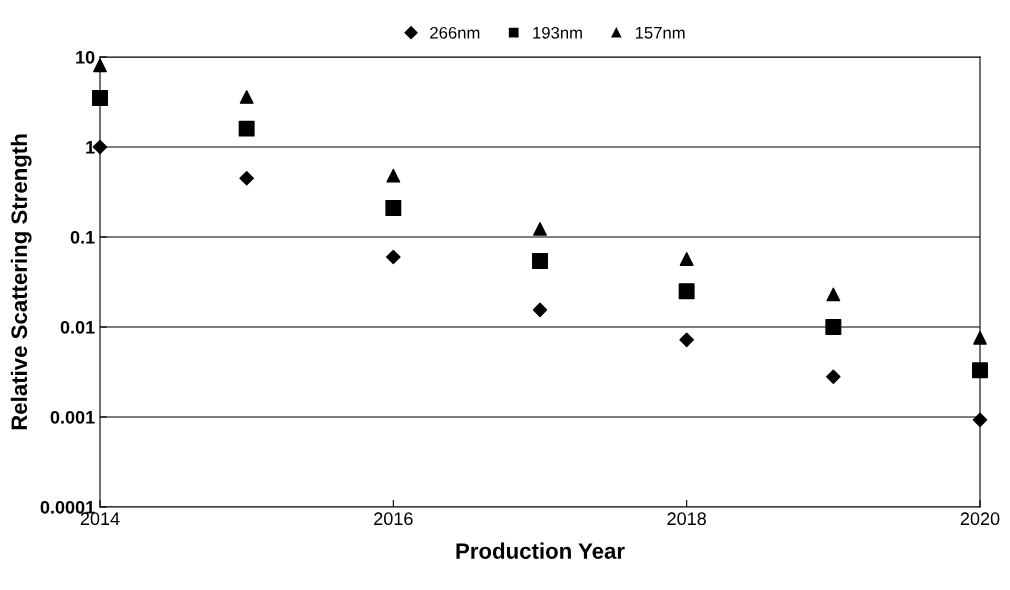 This screenshot has width=1010, height=590. Describe the element at coordinates (557, 32) in the screenshot. I see `legend-label: 193nm` at that location.